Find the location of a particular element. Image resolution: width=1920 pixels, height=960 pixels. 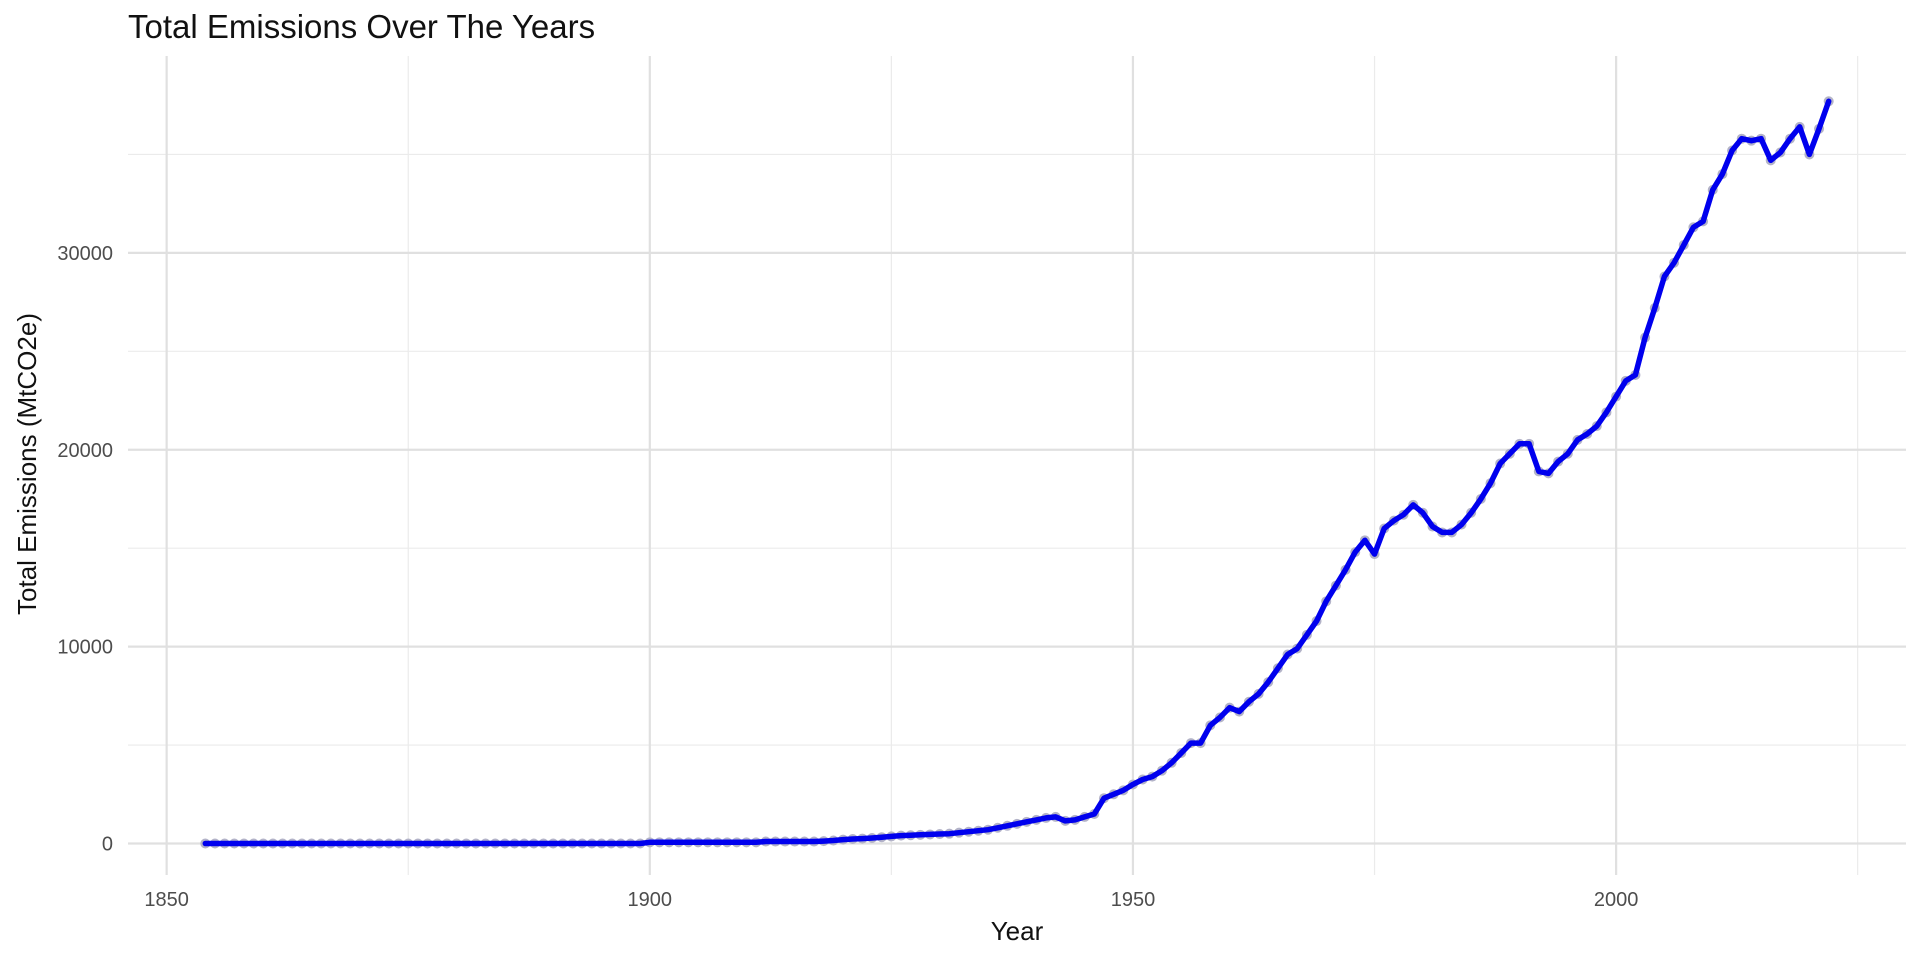

x-axis-ticks: 1850 1900 1950 2000 is located at coordinates (891, 900).